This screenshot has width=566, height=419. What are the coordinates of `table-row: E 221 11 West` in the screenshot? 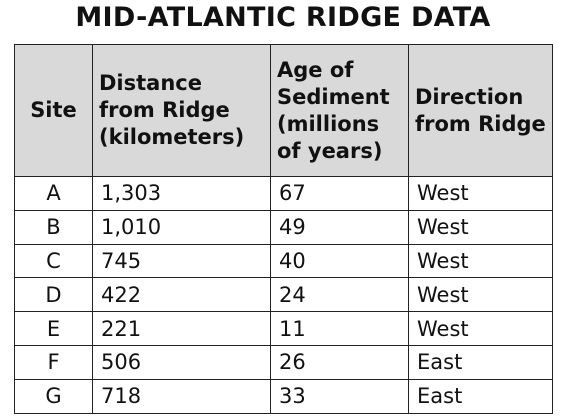 It's located at (283, 328).